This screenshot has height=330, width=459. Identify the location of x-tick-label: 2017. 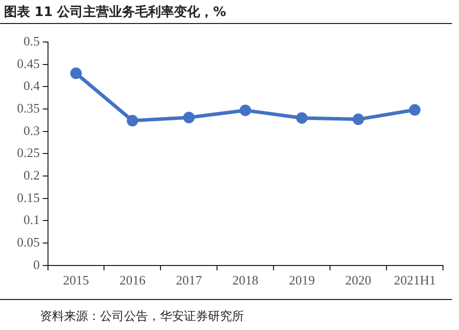
(189, 280).